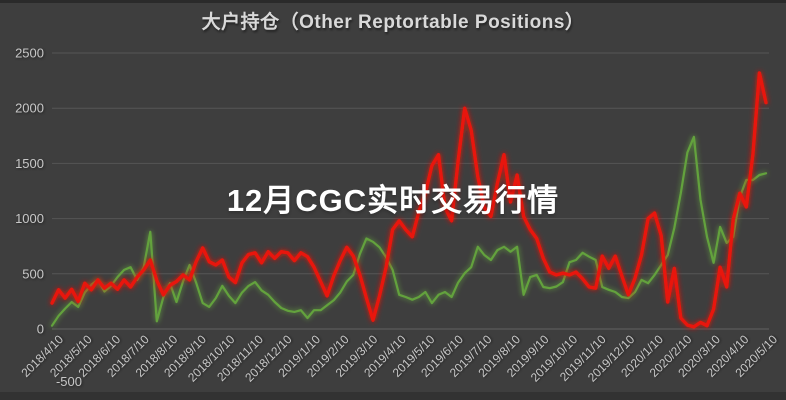 Image resolution: width=786 pixels, height=400 pixels. What do you see at coordinates (29, 218) in the screenshot?
I see `y-axis-label: 1000` at bounding box center [29, 218].